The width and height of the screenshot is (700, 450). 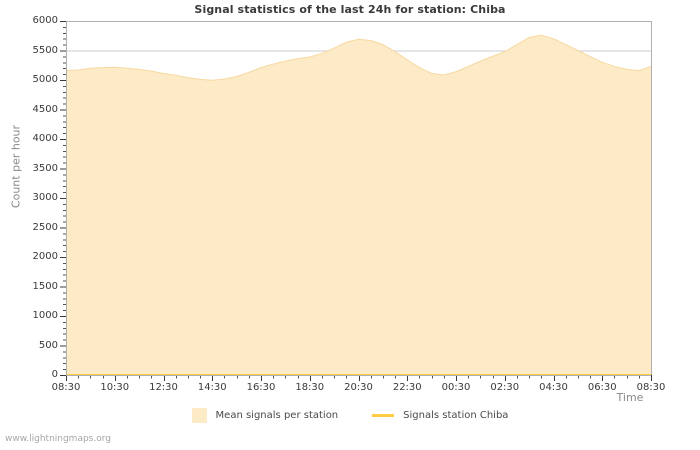 I want to click on y-tick-label: 3000, so click(x=45, y=197).